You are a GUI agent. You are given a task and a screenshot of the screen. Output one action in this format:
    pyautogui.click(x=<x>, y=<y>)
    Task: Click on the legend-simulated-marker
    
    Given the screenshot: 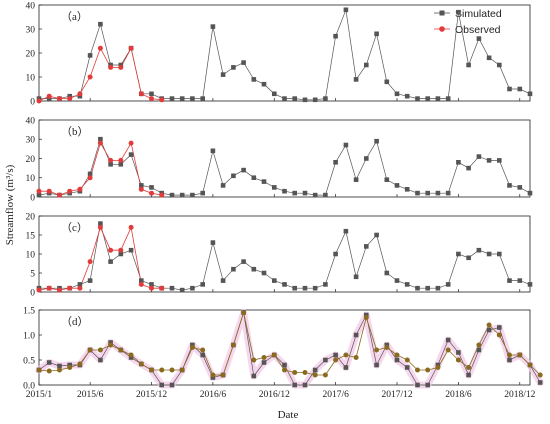 What is the action you would take?
    pyautogui.click(x=442, y=13)
    